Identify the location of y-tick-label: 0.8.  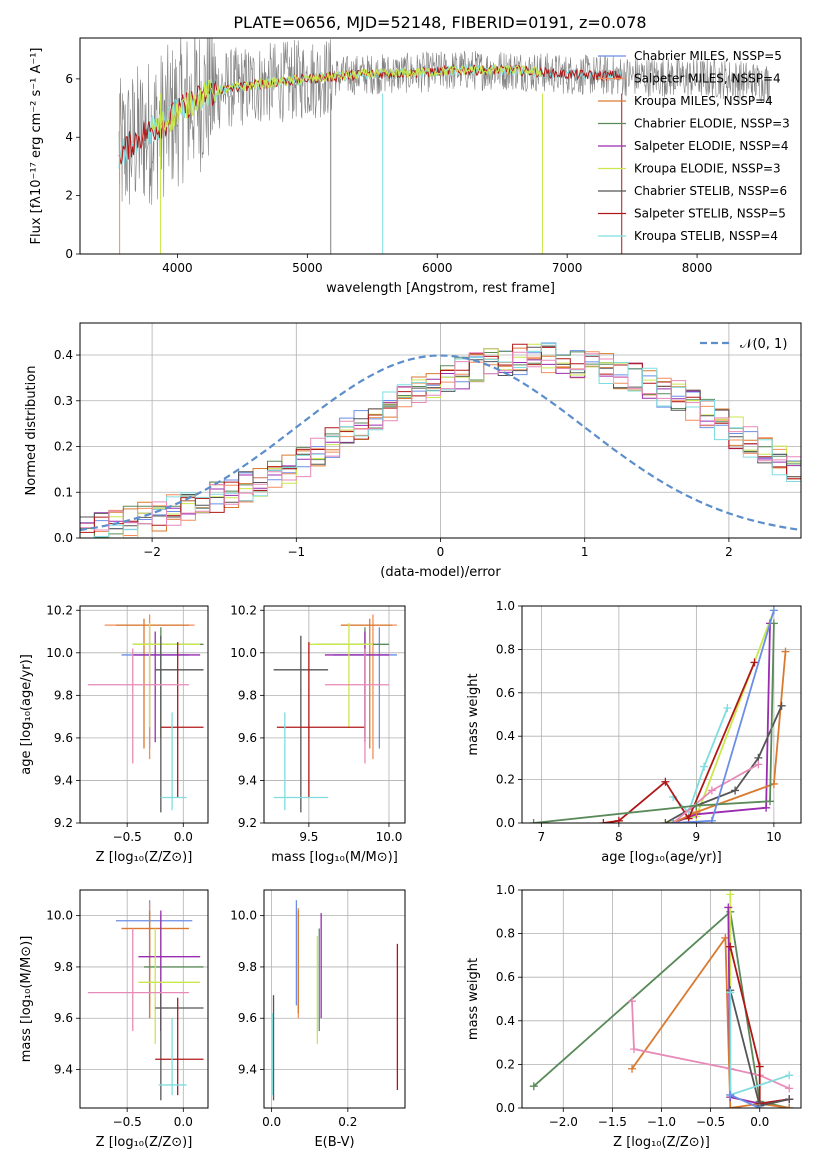
(505, 934).